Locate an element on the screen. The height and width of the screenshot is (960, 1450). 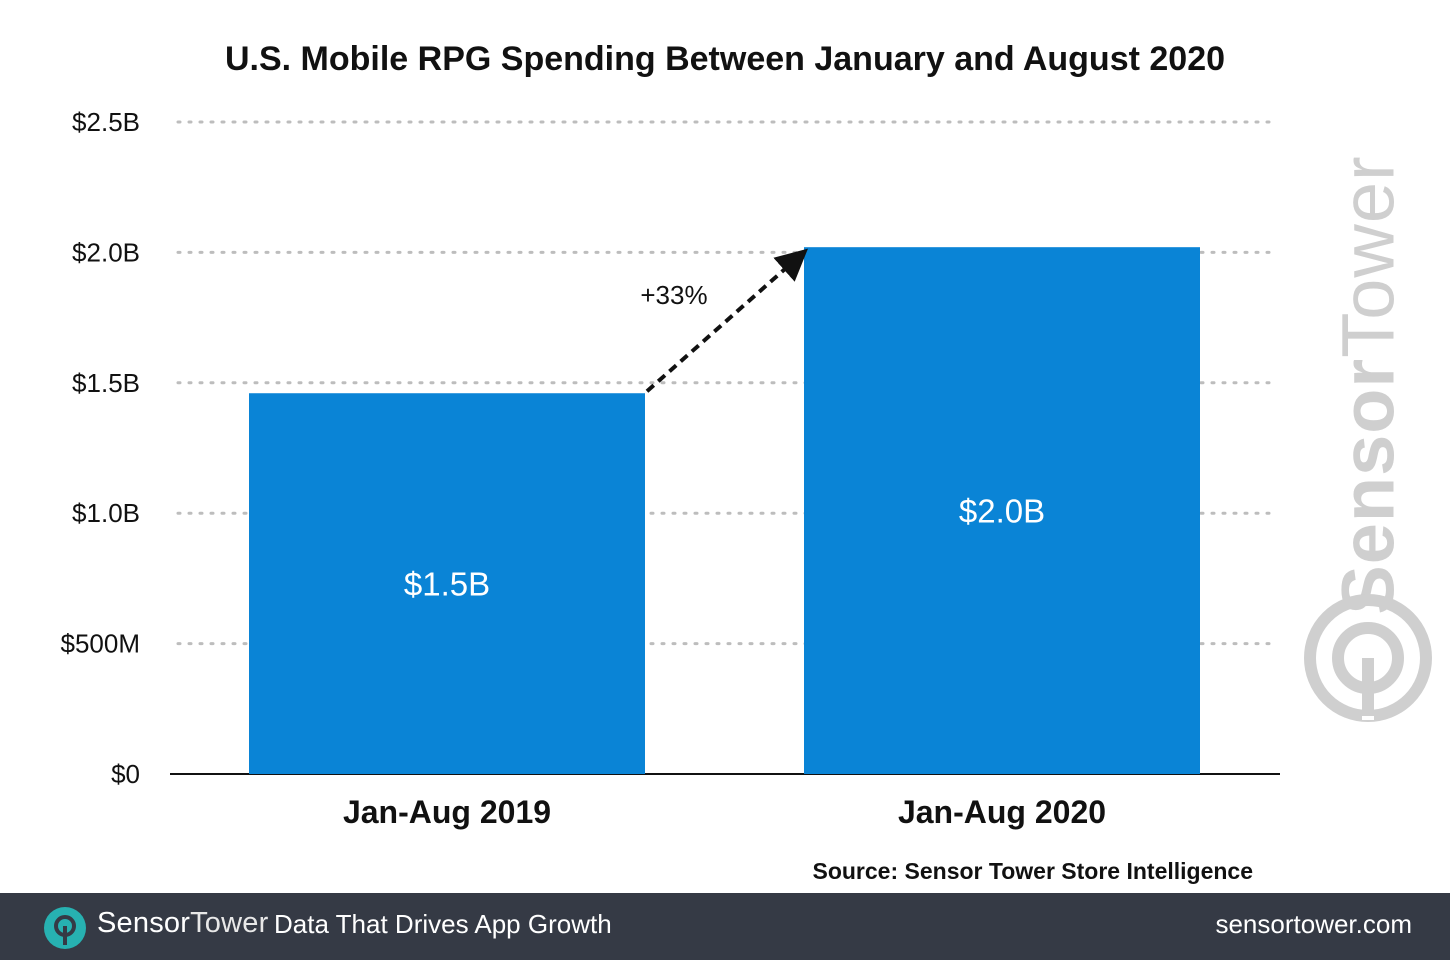
x-category-label: Jan-Aug 2020 is located at coordinates (1002, 812).